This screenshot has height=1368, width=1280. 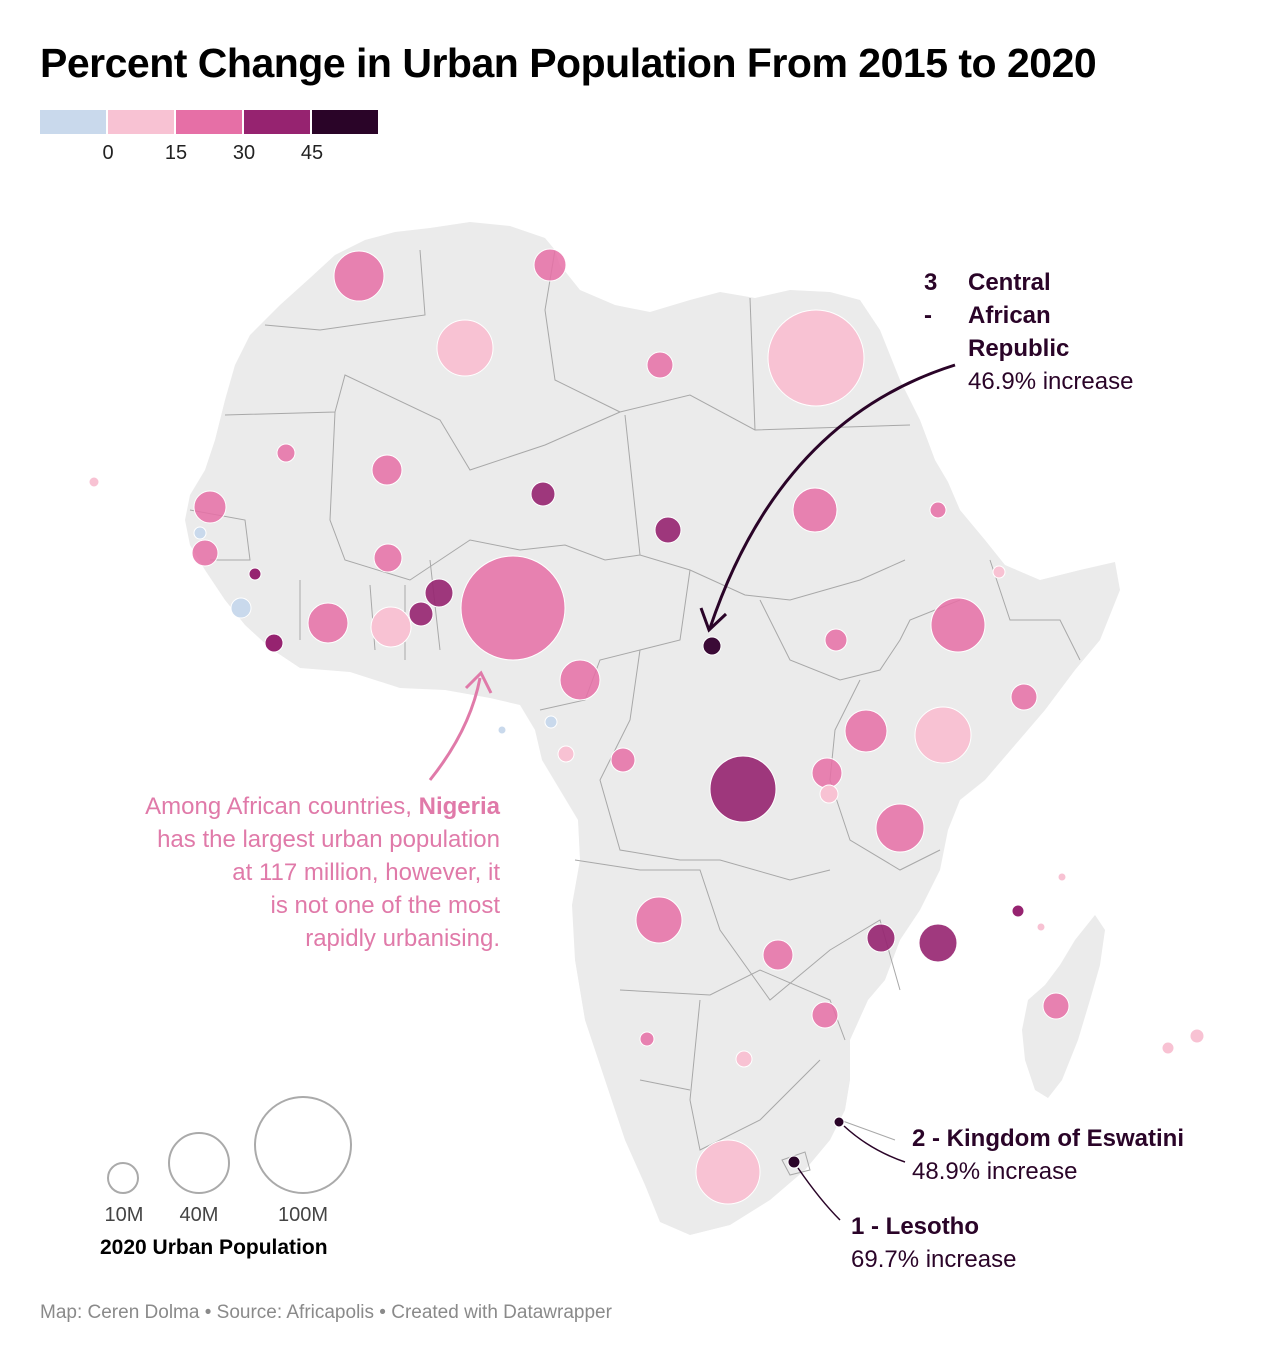 What do you see at coordinates (712, 646) in the screenshot?
I see `bubble-car` at bounding box center [712, 646].